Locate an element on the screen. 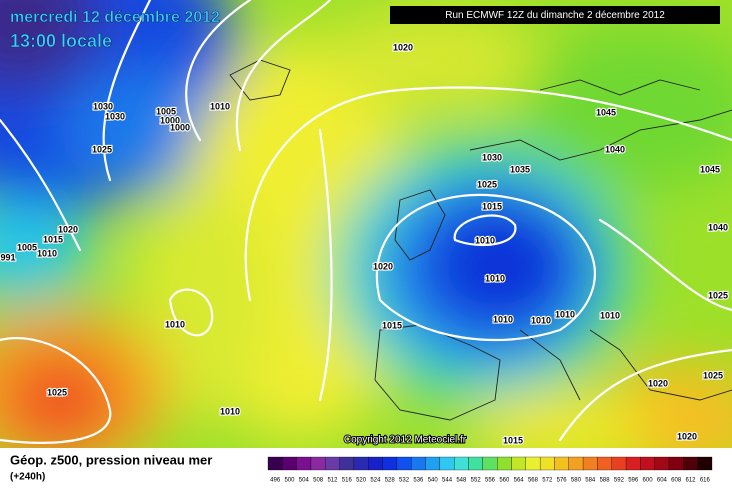 This screenshot has width=732, height=493. scale-label: 508 is located at coordinates (318, 481).